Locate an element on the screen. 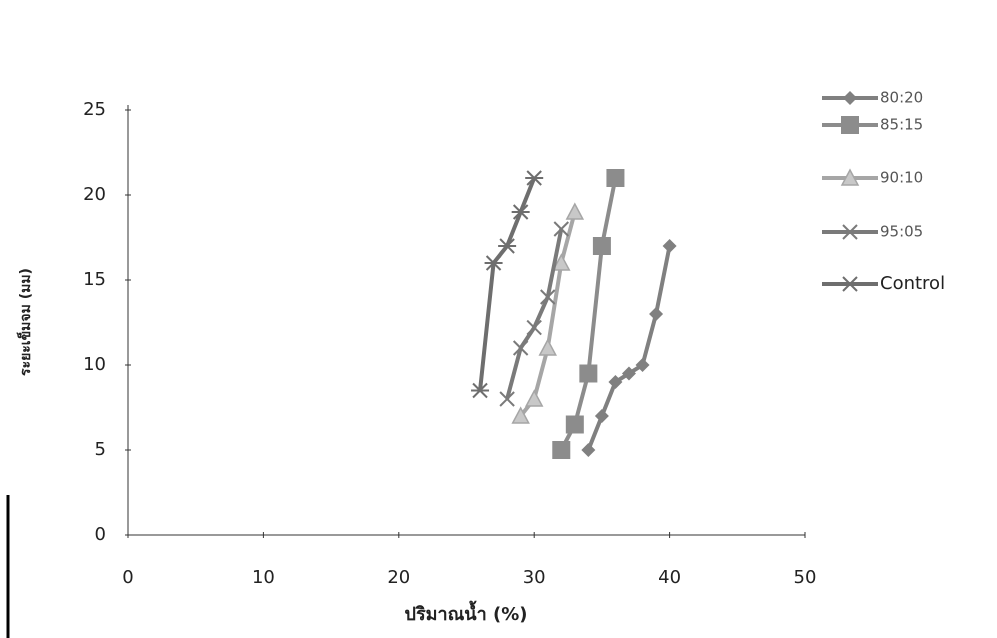  x-tick-label: 50 is located at coordinates (805, 577).